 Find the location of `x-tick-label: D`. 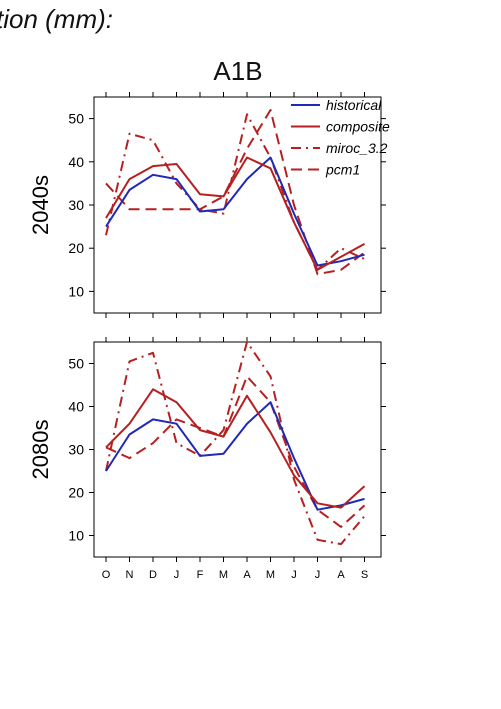

x-tick-label: D is located at coordinates (153, 575).